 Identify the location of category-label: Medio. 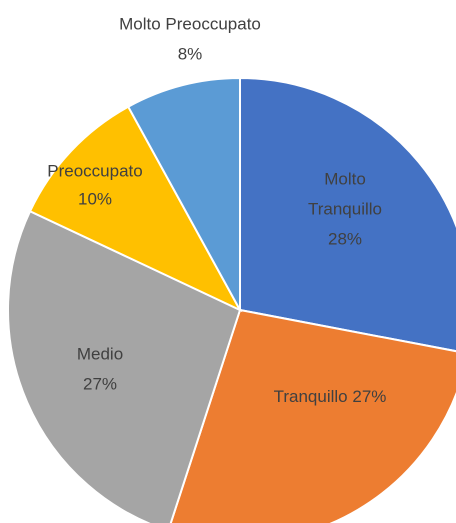
(100, 353).